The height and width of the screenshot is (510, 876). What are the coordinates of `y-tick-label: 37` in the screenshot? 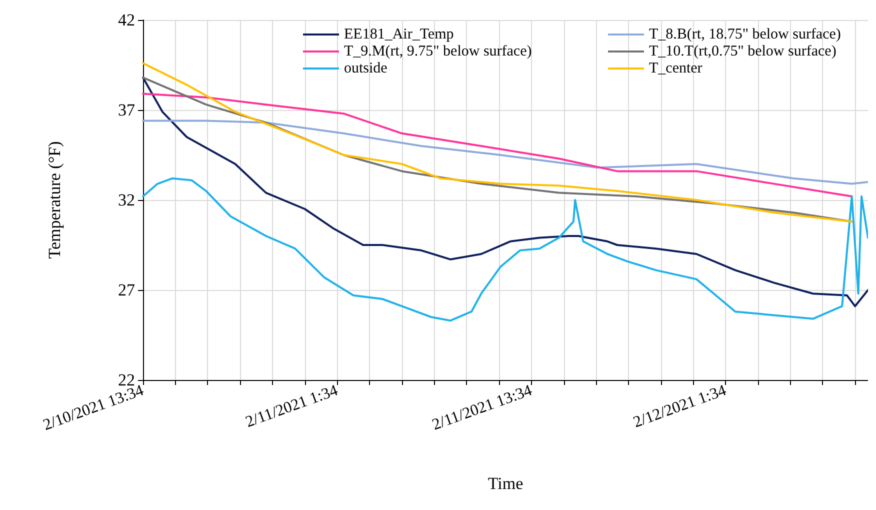 It's located at (127, 110).